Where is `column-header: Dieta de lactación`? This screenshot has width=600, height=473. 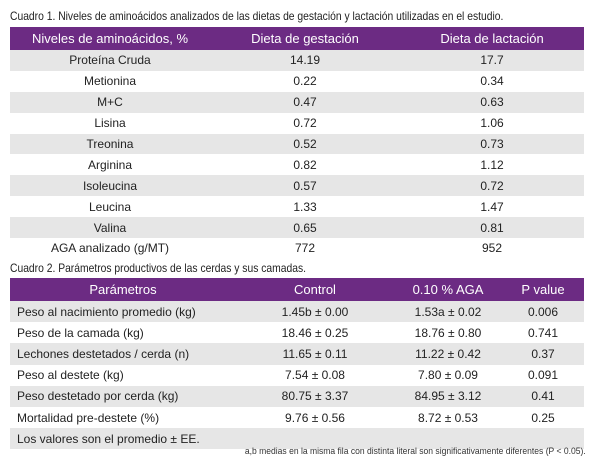 column-header: Dieta de lactación is located at coordinates (492, 38).